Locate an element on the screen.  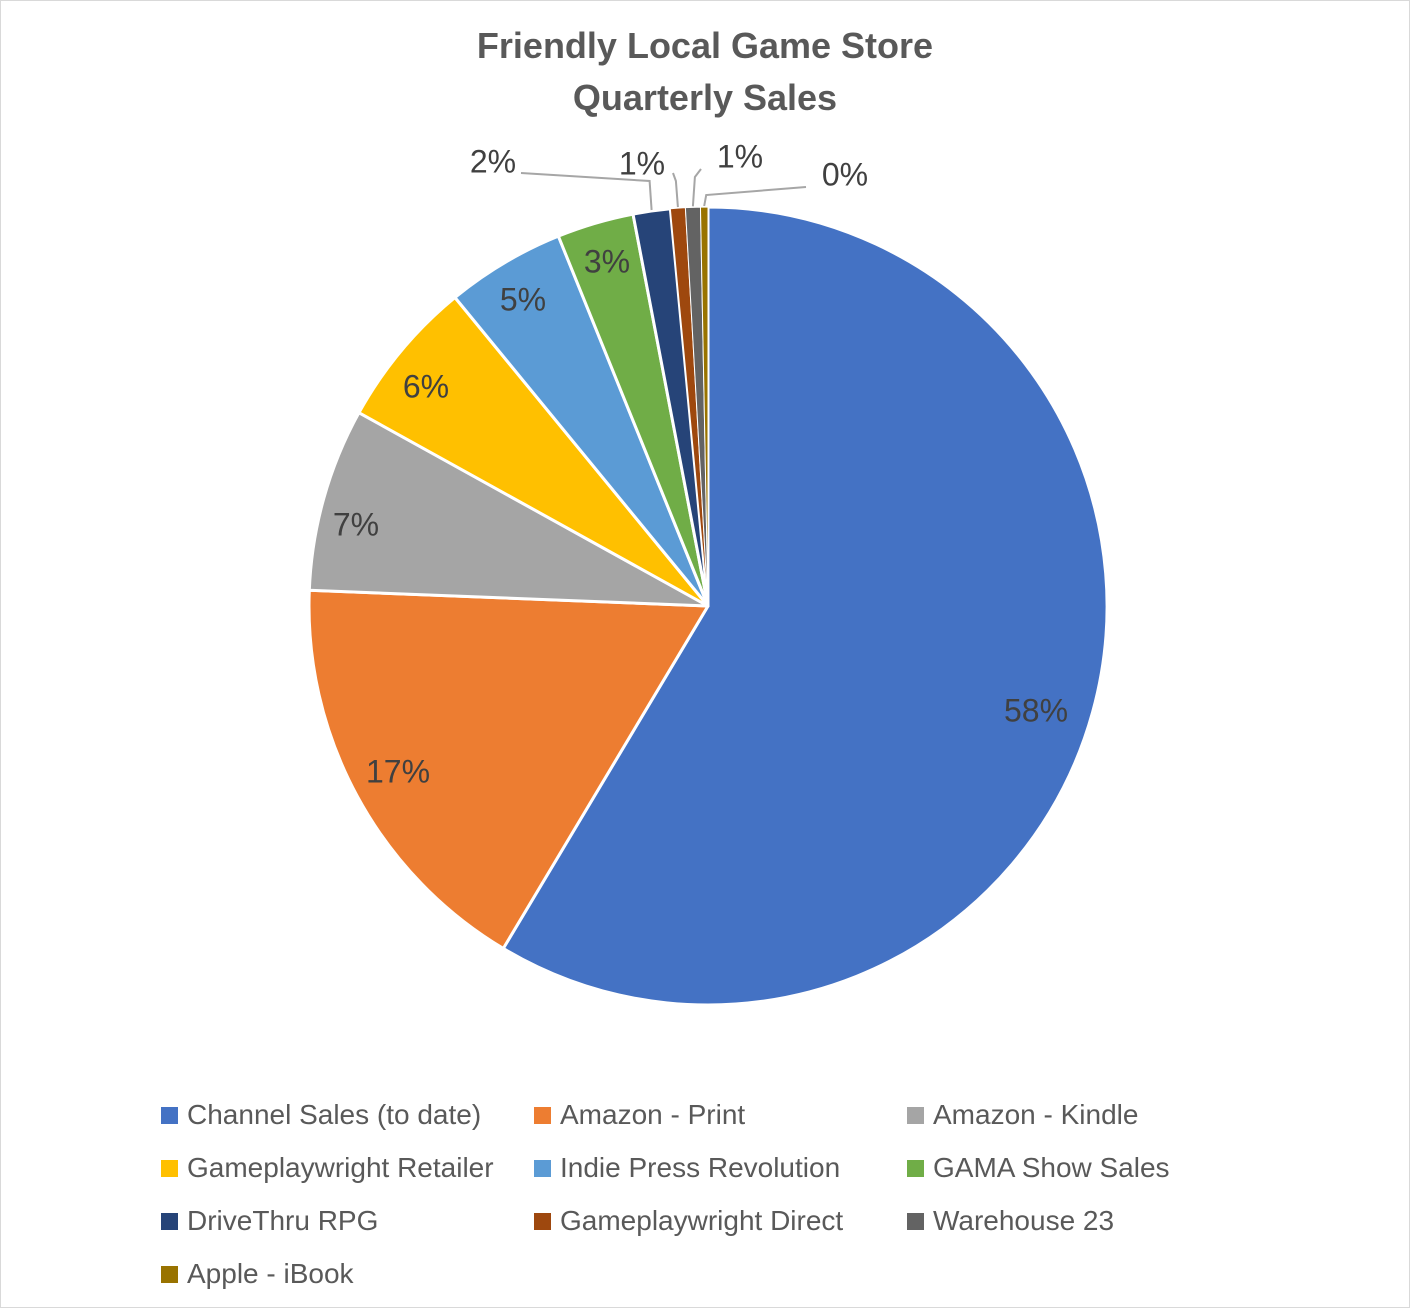
chart-title-line-1: Friendly Local Game Store is located at coordinates (705, 45).